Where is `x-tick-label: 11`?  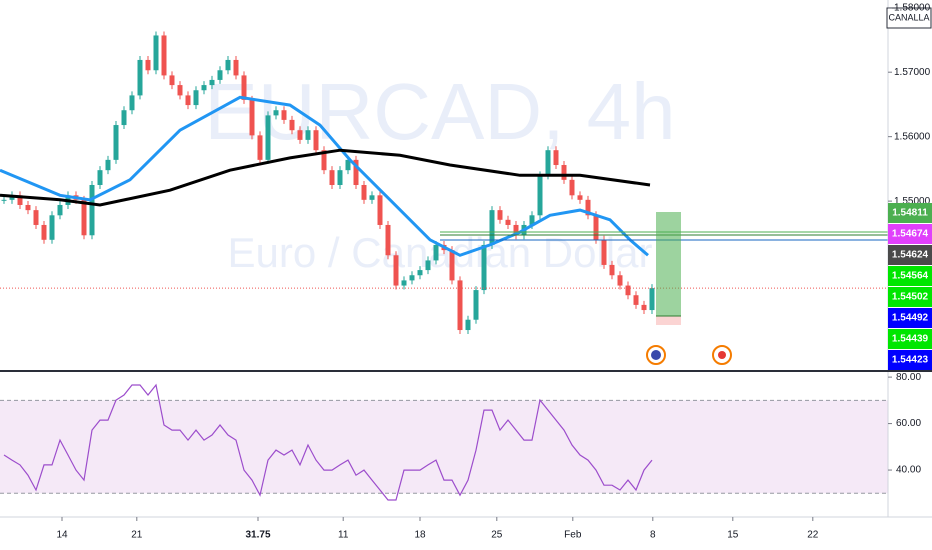
x-tick-label: 11 is located at coordinates (343, 535).